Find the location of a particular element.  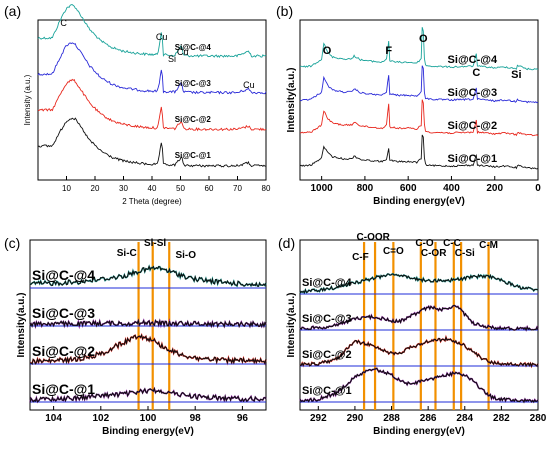

x-tick-label: 288 is located at coordinates (391, 418).